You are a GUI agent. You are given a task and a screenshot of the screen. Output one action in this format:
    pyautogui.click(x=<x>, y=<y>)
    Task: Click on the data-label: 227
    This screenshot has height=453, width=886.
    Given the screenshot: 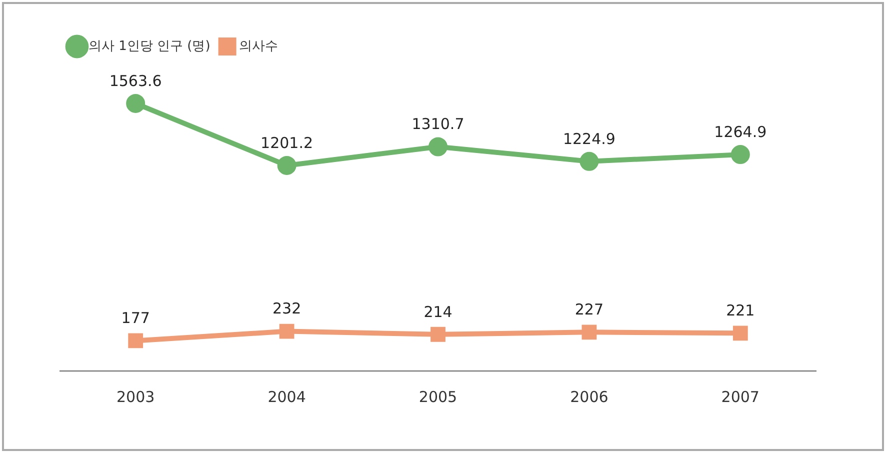 What is the action you would take?
    pyautogui.click(x=589, y=309)
    